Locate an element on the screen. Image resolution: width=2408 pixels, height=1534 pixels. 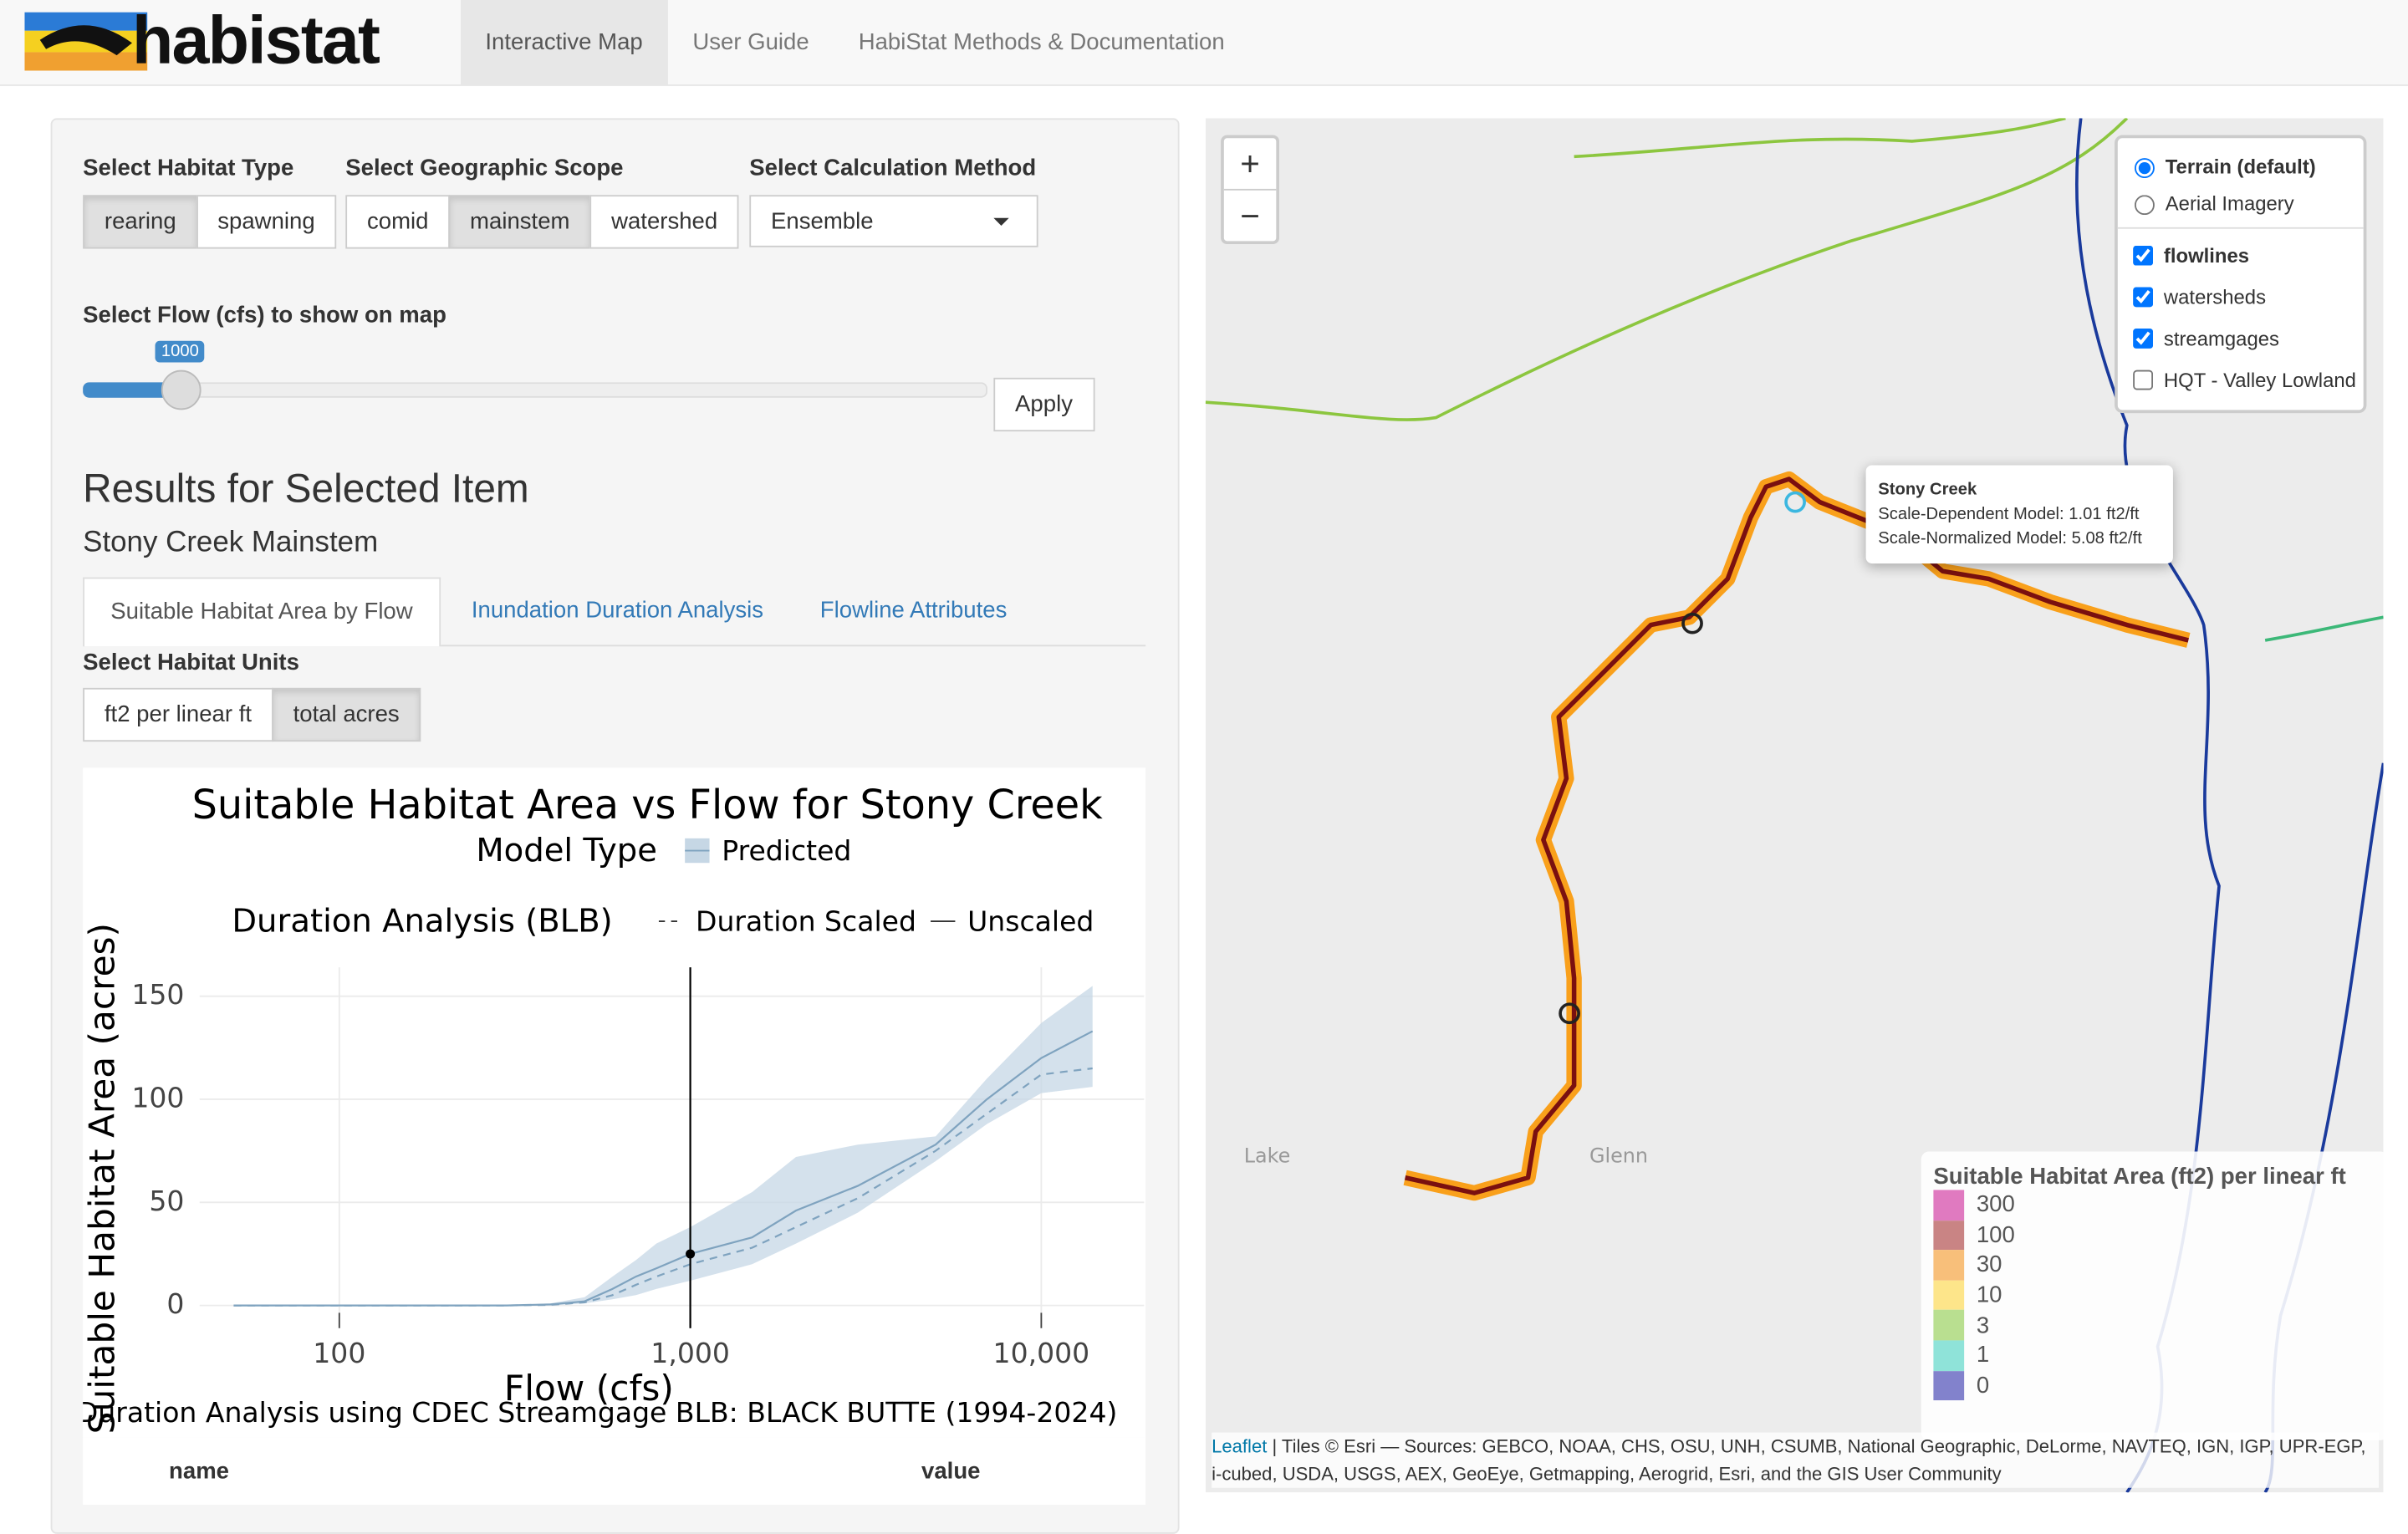
brand: habistat is located at coordinates (256, 41).